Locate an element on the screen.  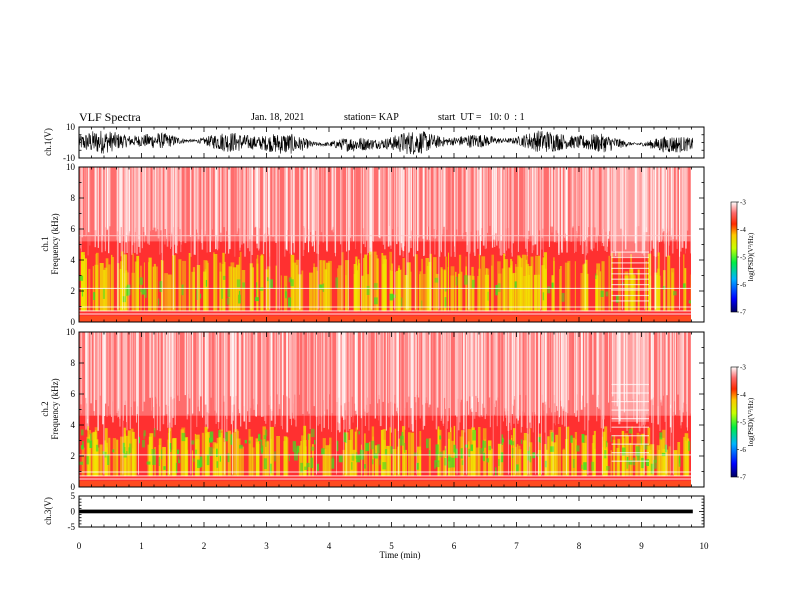
ch1-spectrogram-event-line is located at coordinates (630, 290).